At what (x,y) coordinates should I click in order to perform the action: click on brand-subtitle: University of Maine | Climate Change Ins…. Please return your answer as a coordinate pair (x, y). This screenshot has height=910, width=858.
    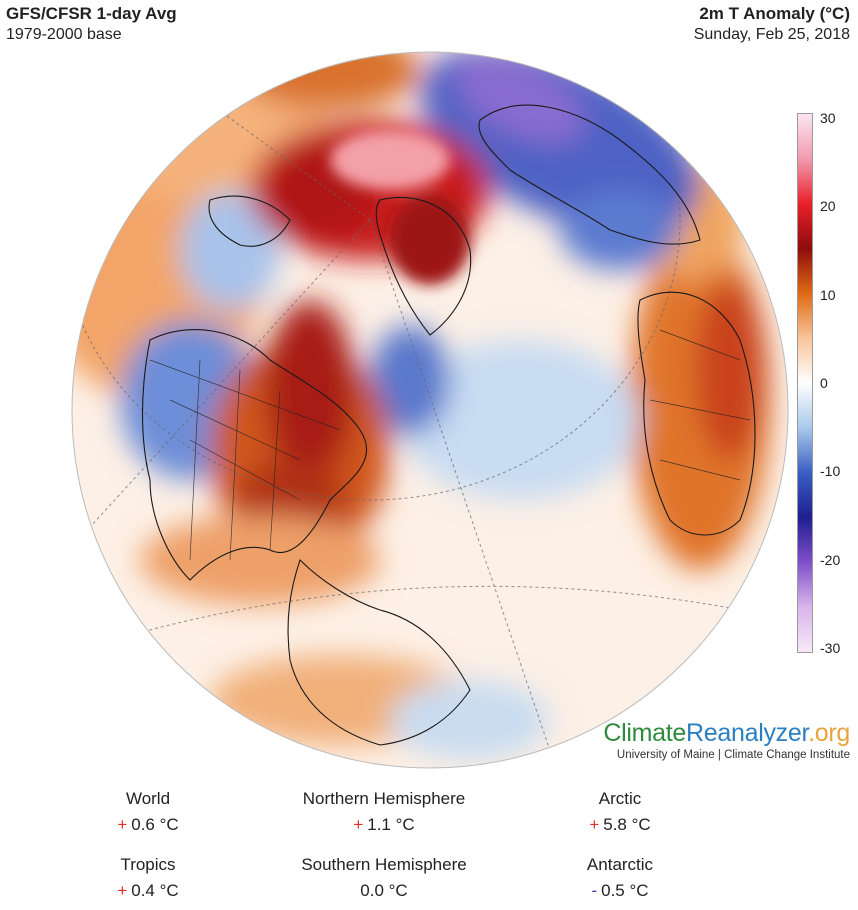
    Looking at the image, I should click on (733, 755).